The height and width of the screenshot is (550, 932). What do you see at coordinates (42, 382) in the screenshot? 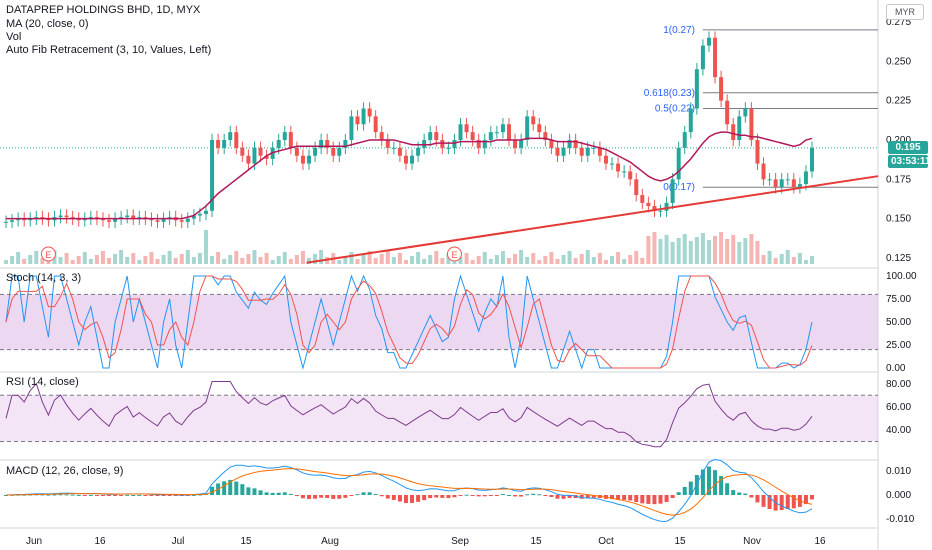
I see `rsi-legend: RSI (14, close)` at bounding box center [42, 382].